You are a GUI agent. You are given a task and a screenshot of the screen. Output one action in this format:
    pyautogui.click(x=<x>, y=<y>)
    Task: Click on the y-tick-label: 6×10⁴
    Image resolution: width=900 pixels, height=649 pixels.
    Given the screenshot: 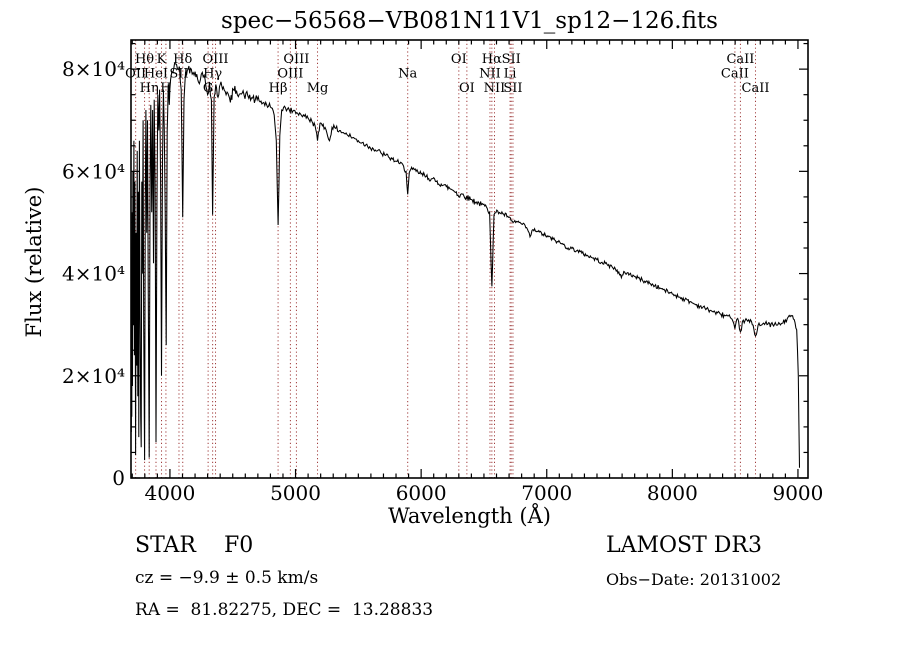 What is the action you would take?
    pyautogui.click(x=93, y=171)
    